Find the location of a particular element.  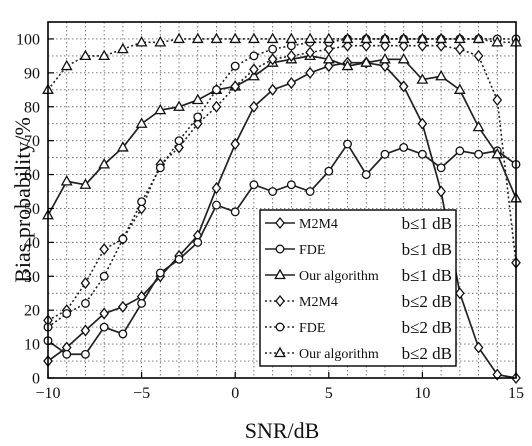

x-tick-label: −10 is located at coordinates (47, 393).